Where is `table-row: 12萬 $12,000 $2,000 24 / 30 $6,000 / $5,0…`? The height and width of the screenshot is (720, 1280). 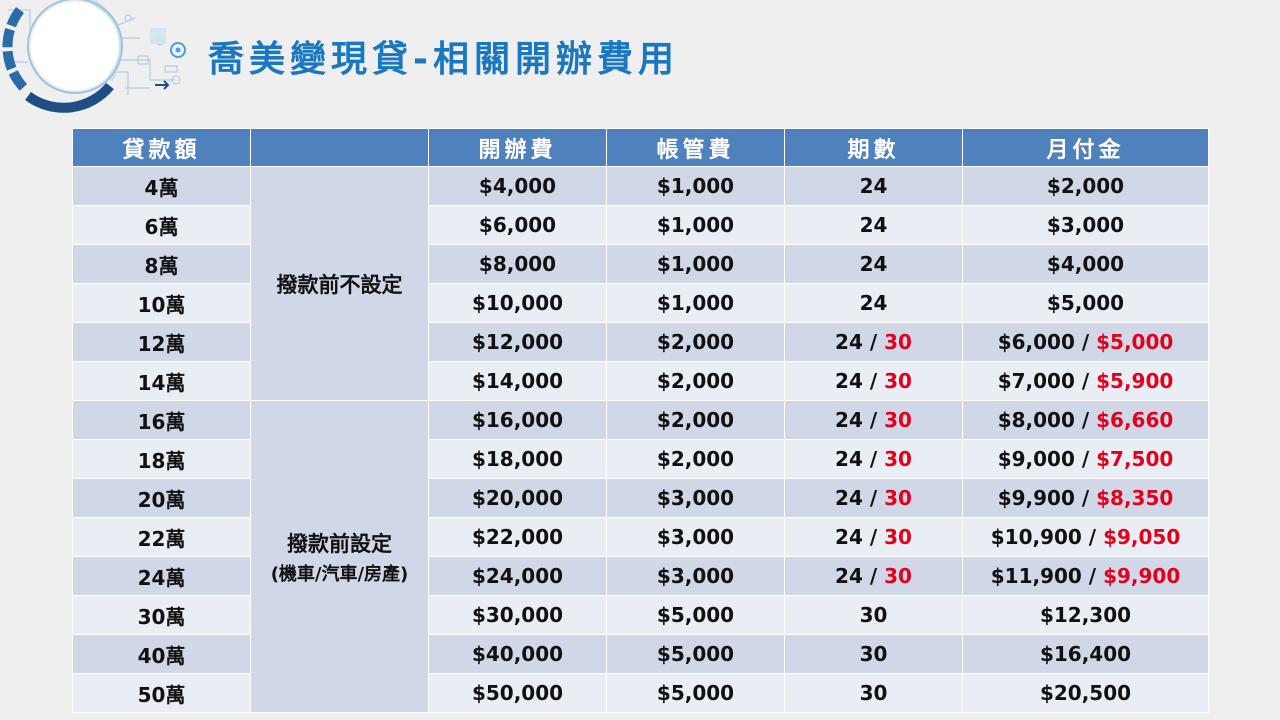 table-row: 12萬 $12,000 $2,000 24 / 30 $6,000 / $5,0… is located at coordinates (640, 342).